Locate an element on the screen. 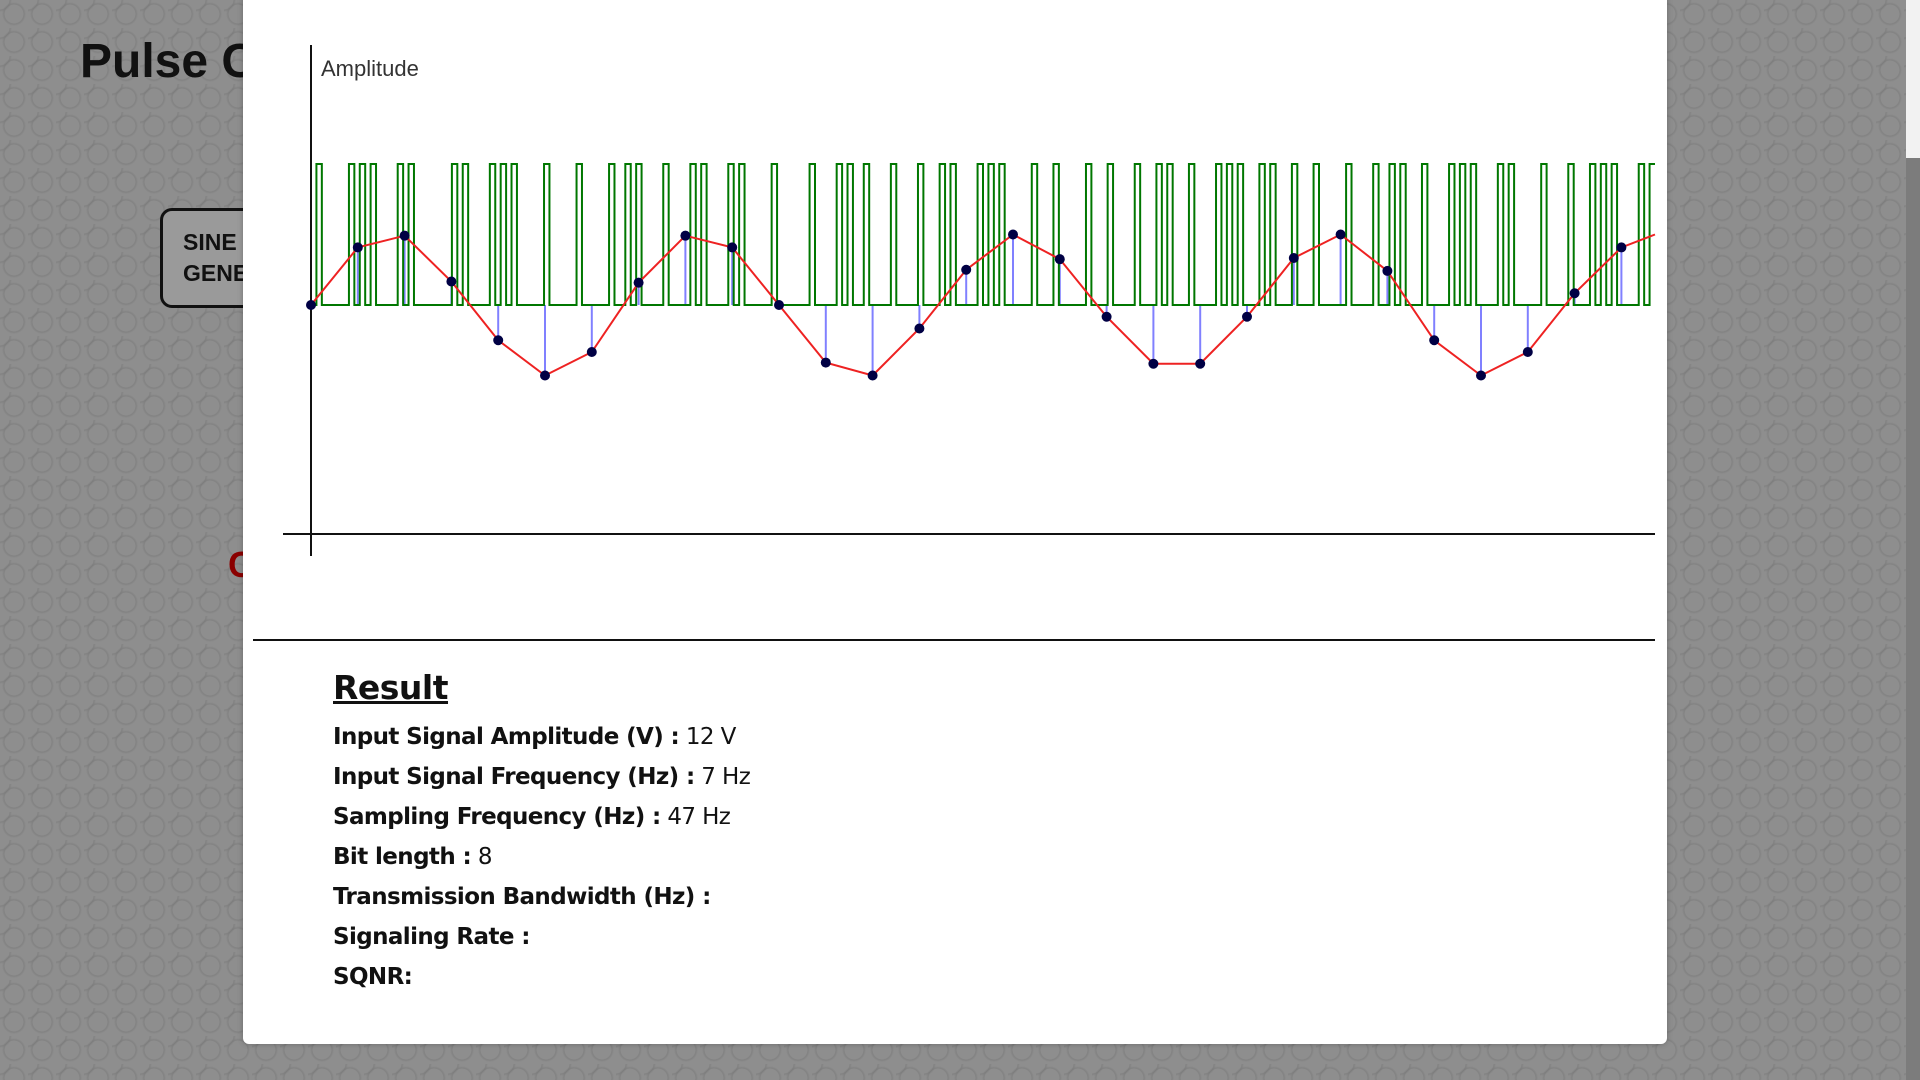  sine-curve is located at coordinates (983, 305).